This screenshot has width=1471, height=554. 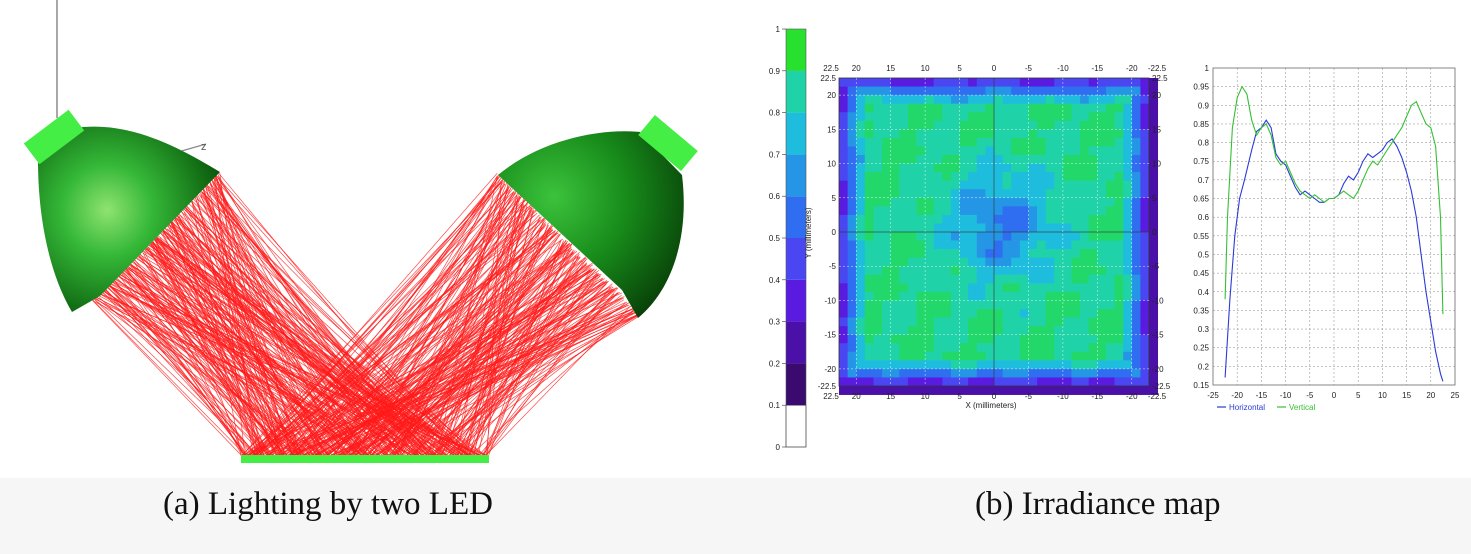 What do you see at coordinates (827, 386) in the screenshot?
I see `y-tick-label-left: -22.5` at bounding box center [827, 386].